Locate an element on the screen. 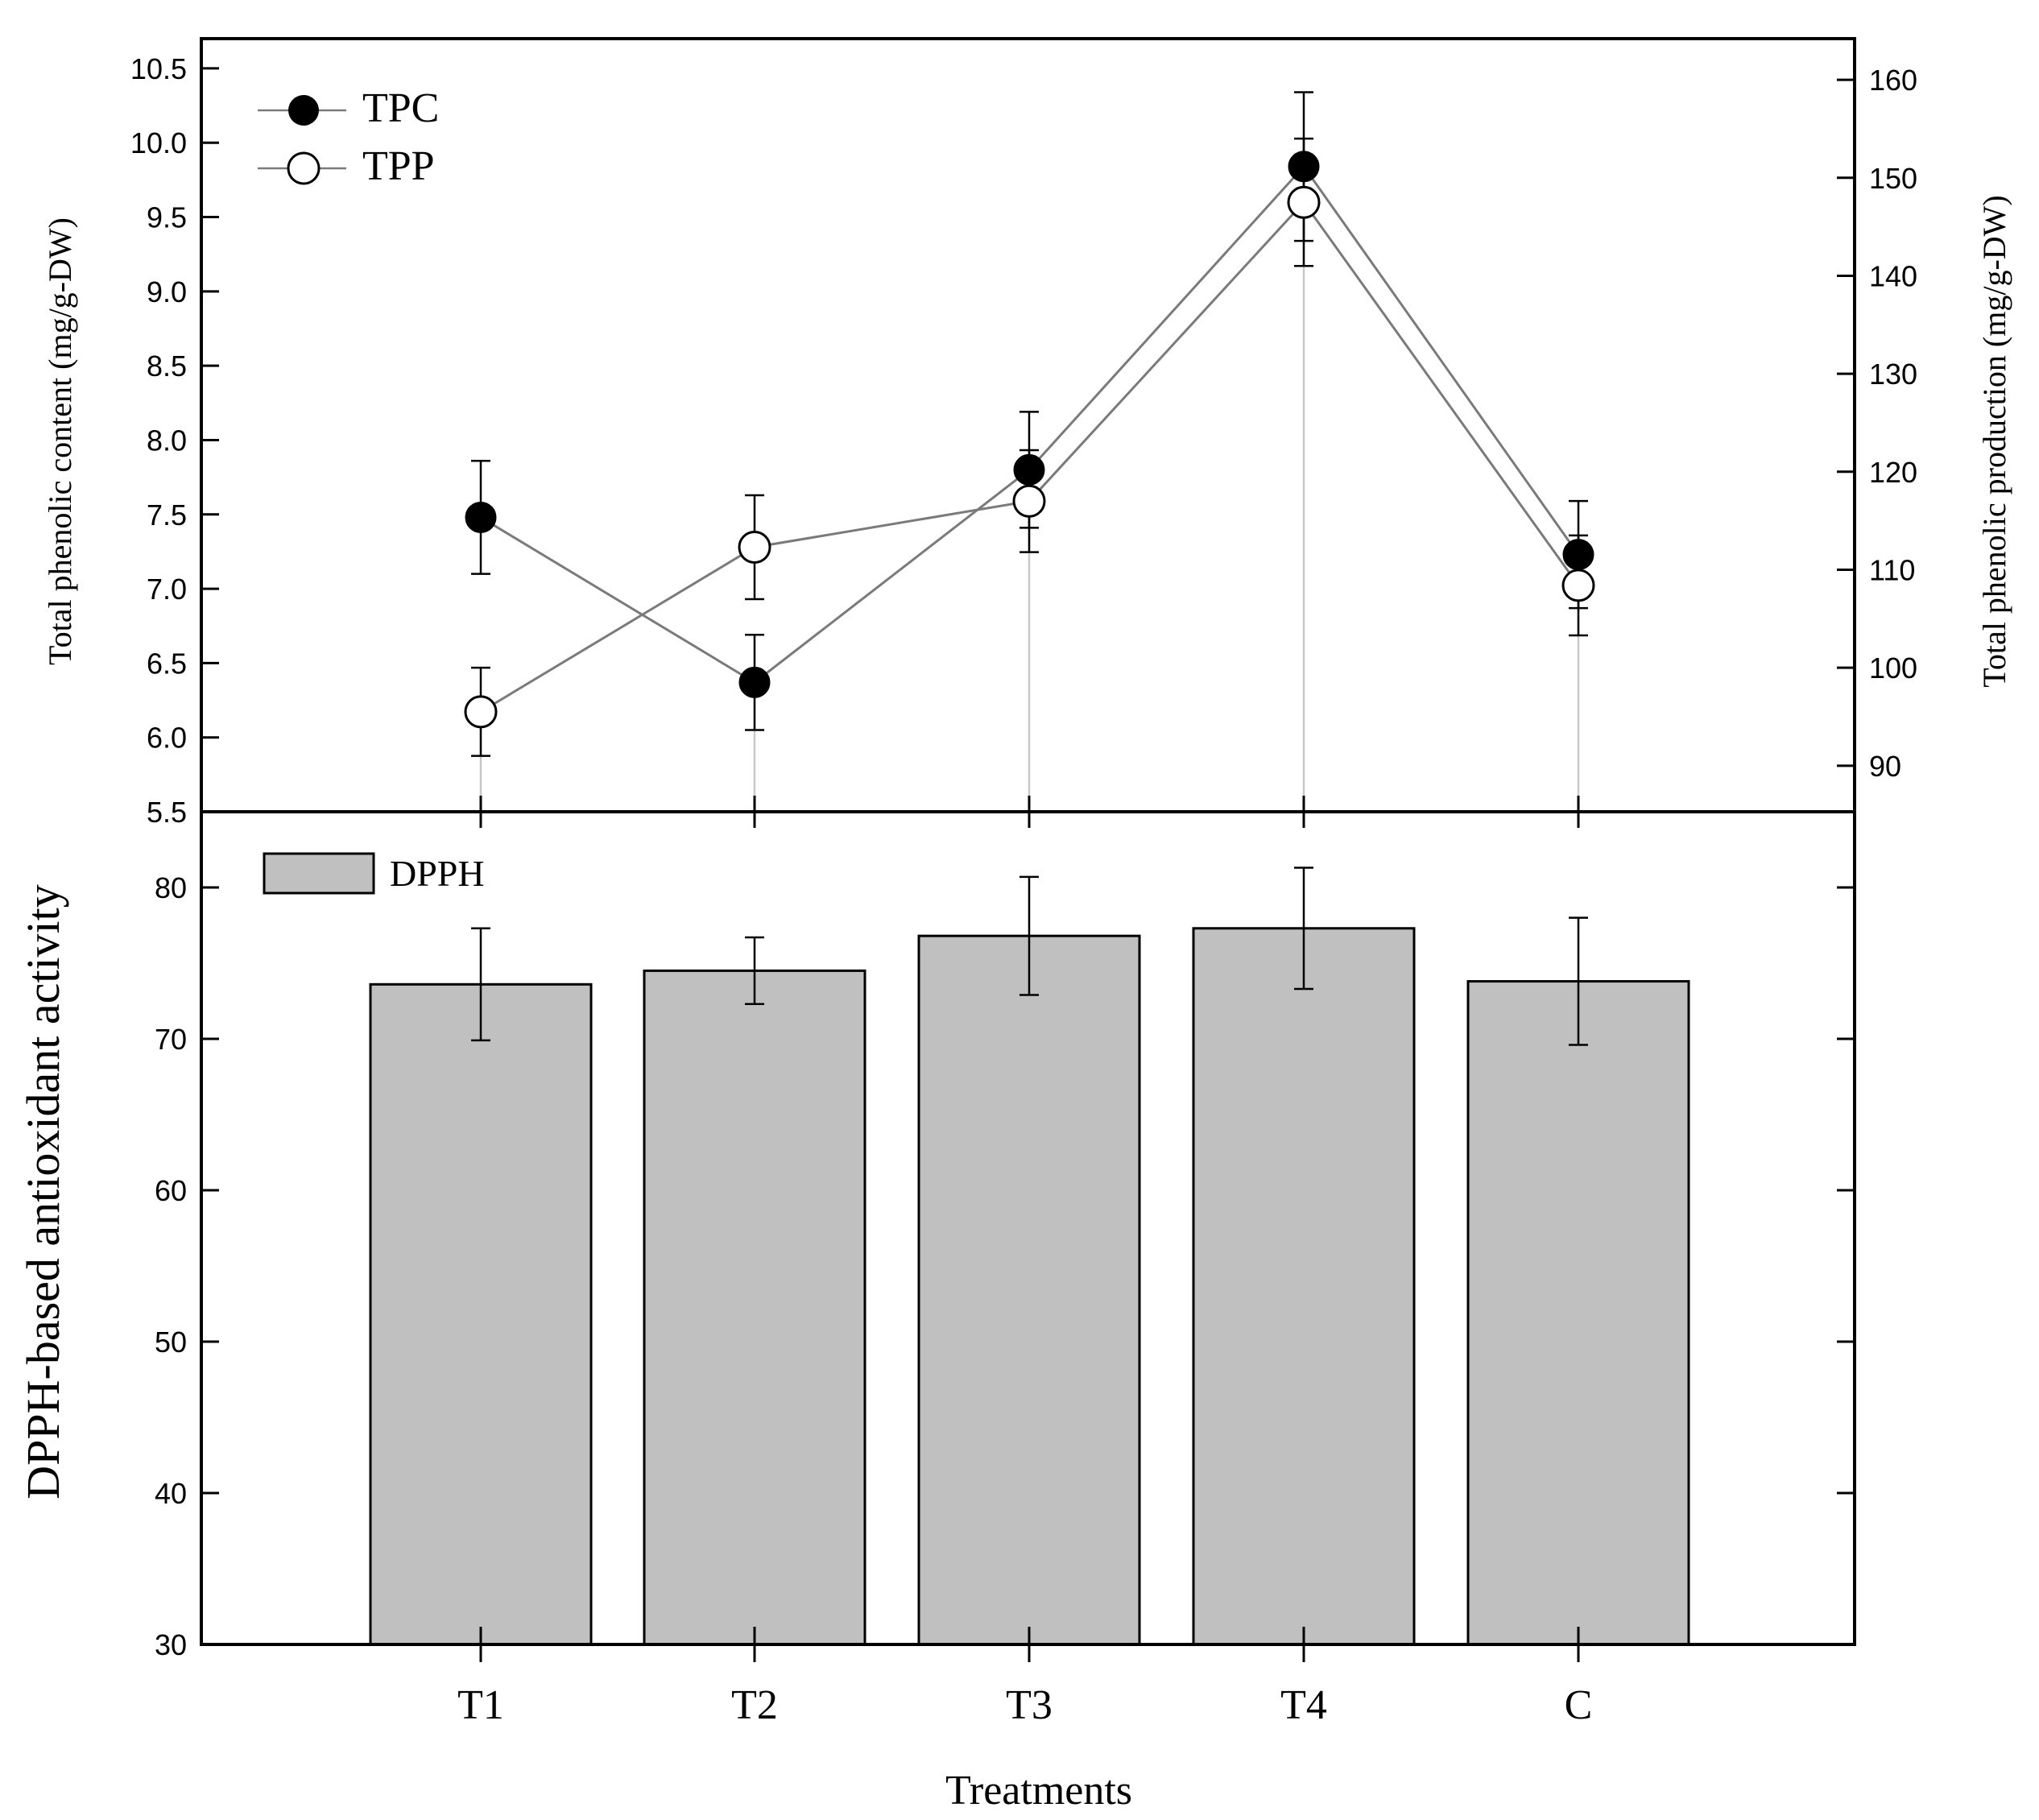  top-left-tick-label: 8.0 is located at coordinates (167, 440).